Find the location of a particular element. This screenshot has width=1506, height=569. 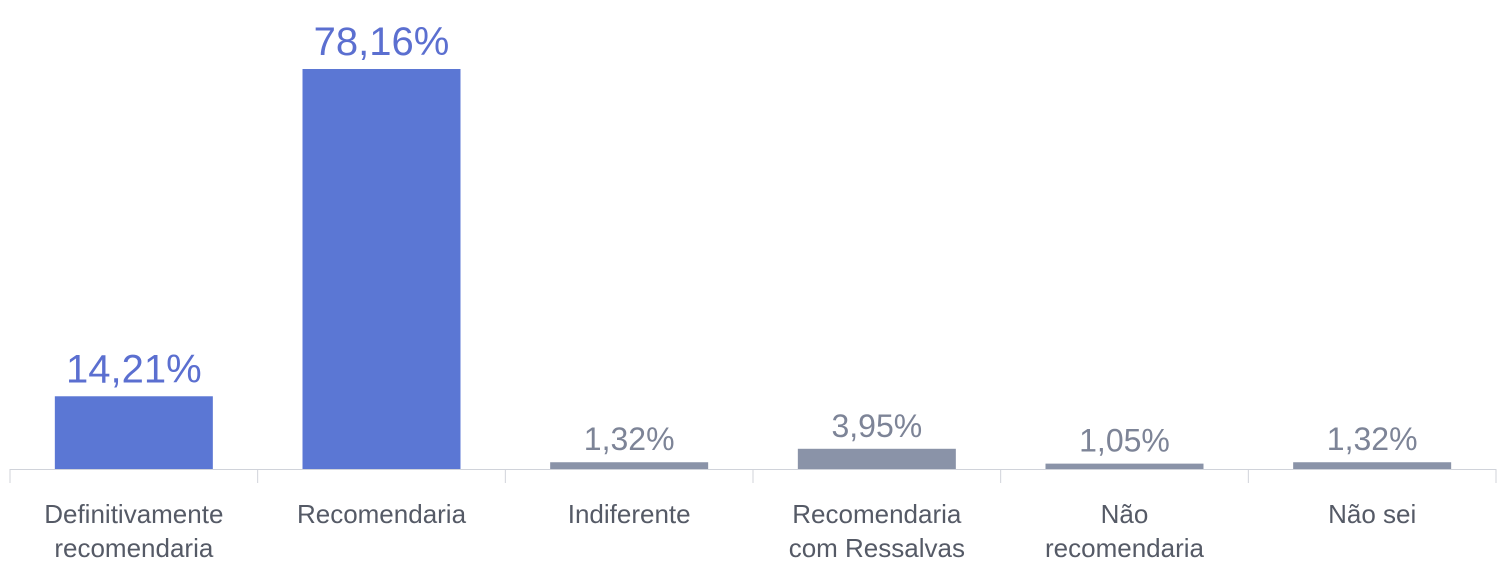

value-label: 3,95% is located at coordinates (876, 426).